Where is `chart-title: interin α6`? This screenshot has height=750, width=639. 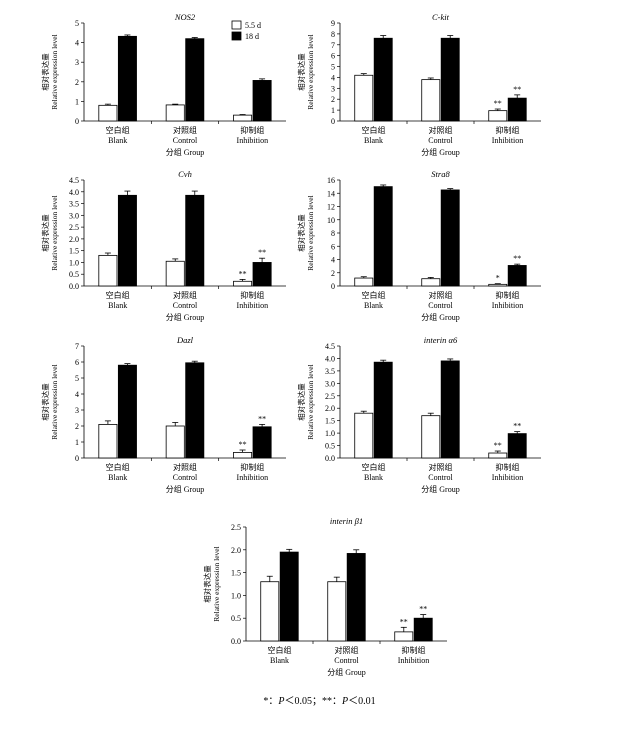
chart-title: interin α6 is located at coordinates (441, 340).